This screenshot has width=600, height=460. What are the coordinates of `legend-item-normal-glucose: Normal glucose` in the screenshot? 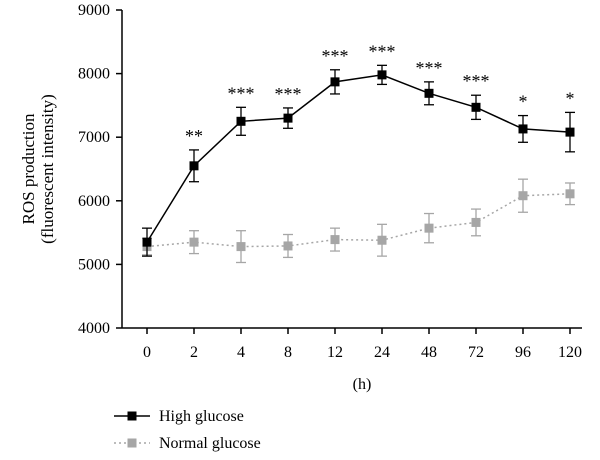 It's located at (187, 443).